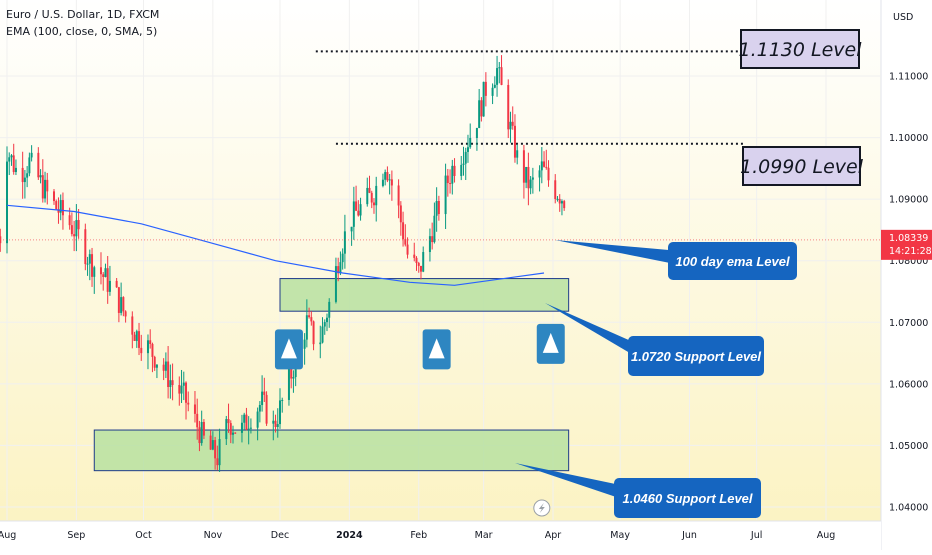 This screenshot has height=555, width=932. What do you see at coordinates (908, 138) in the screenshot?
I see `y-tick-label: 1.10000` at bounding box center [908, 138].